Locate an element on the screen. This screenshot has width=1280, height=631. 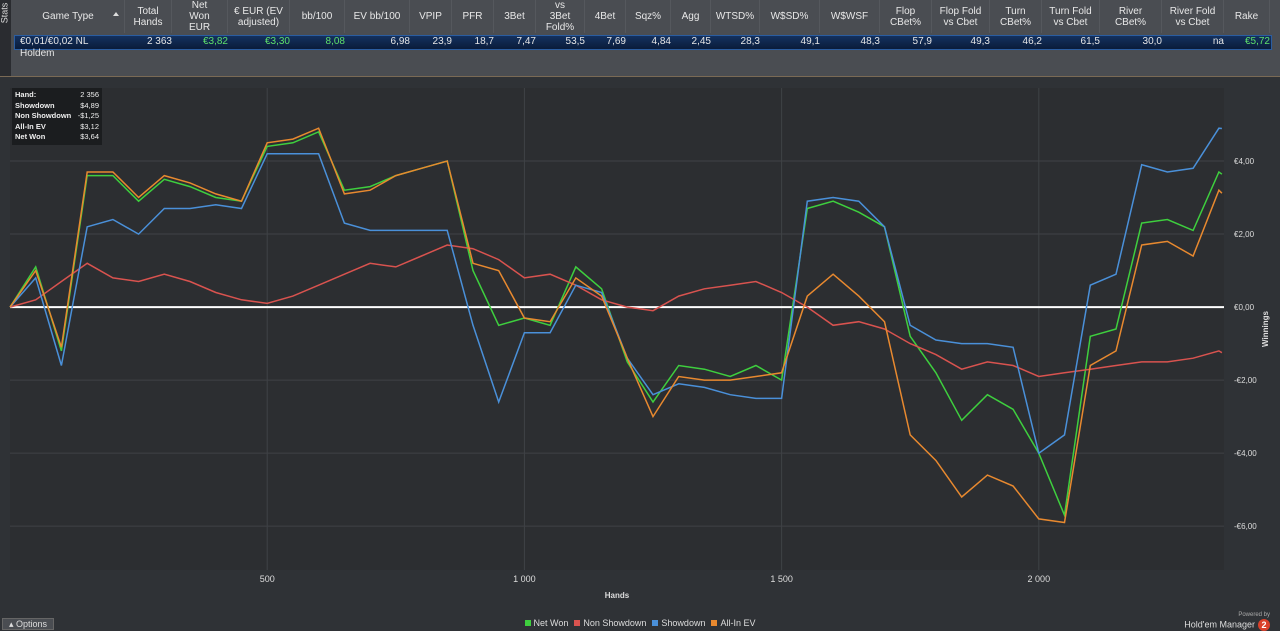
options-button: ▴ Options is located at coordinates (28, 624).